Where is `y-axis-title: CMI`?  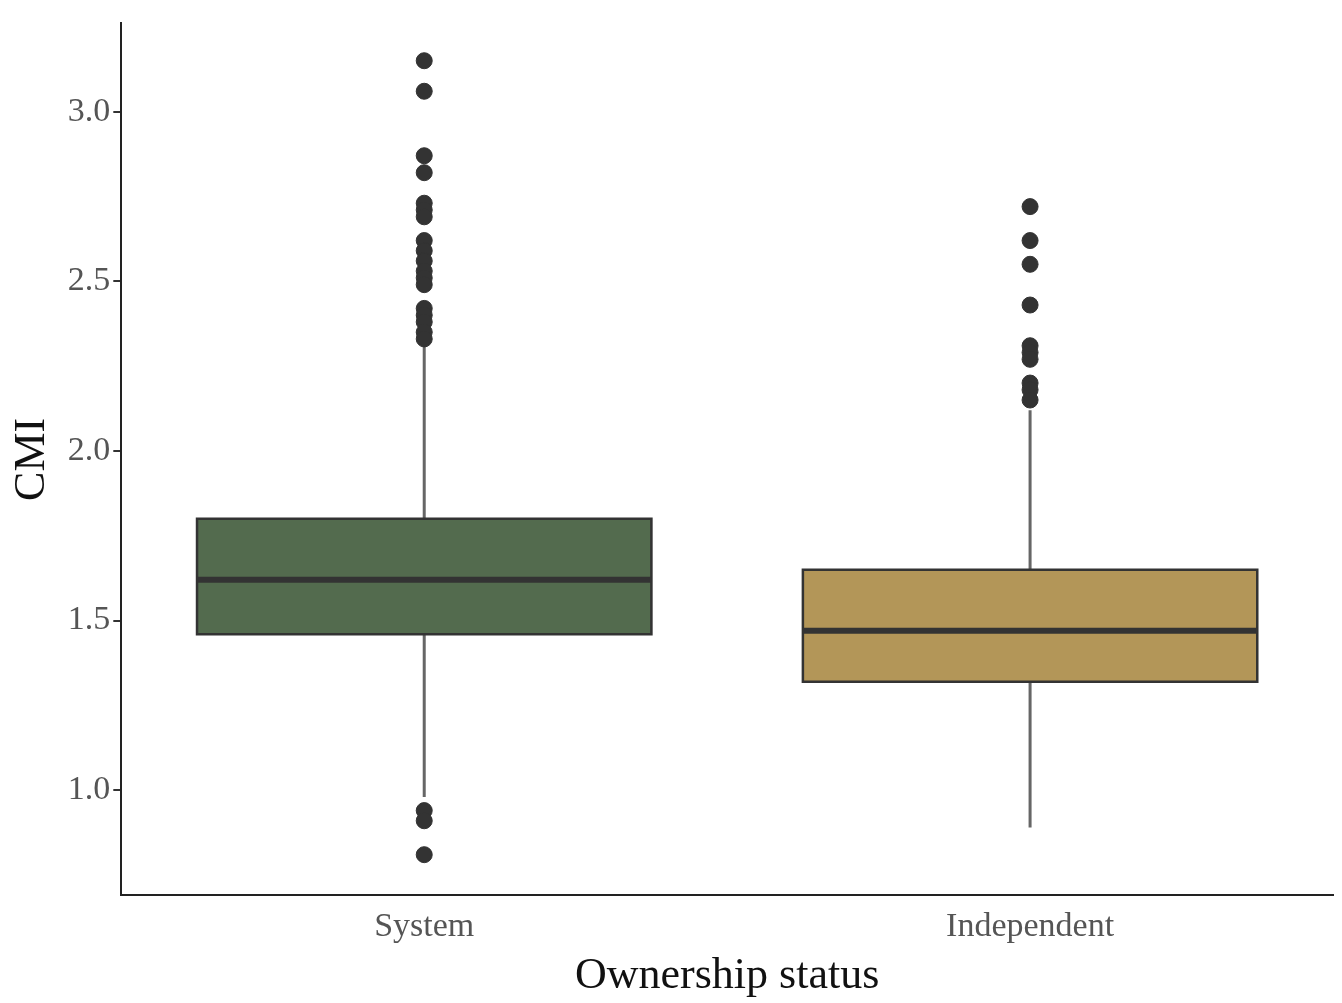 y-axis-title: CMI is located at coordinates (29, 459).